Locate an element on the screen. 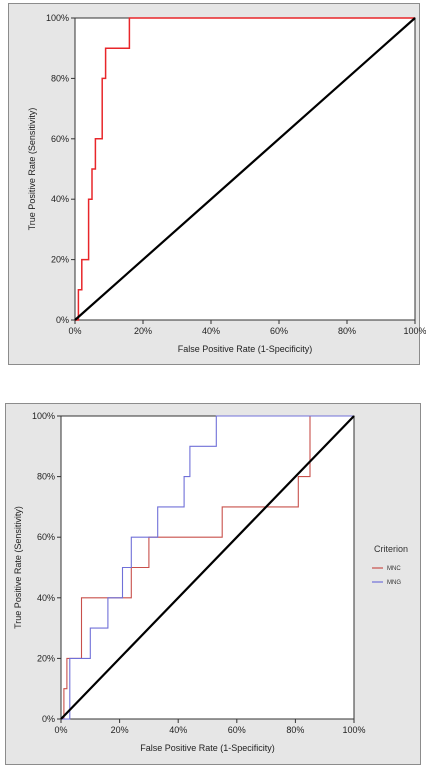  chart2-x-tick-label: 20% is located at coordinates (120, 730).